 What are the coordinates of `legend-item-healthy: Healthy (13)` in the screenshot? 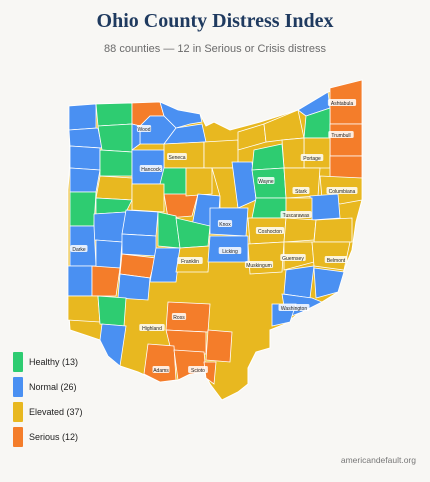 It's located at (48, 362).